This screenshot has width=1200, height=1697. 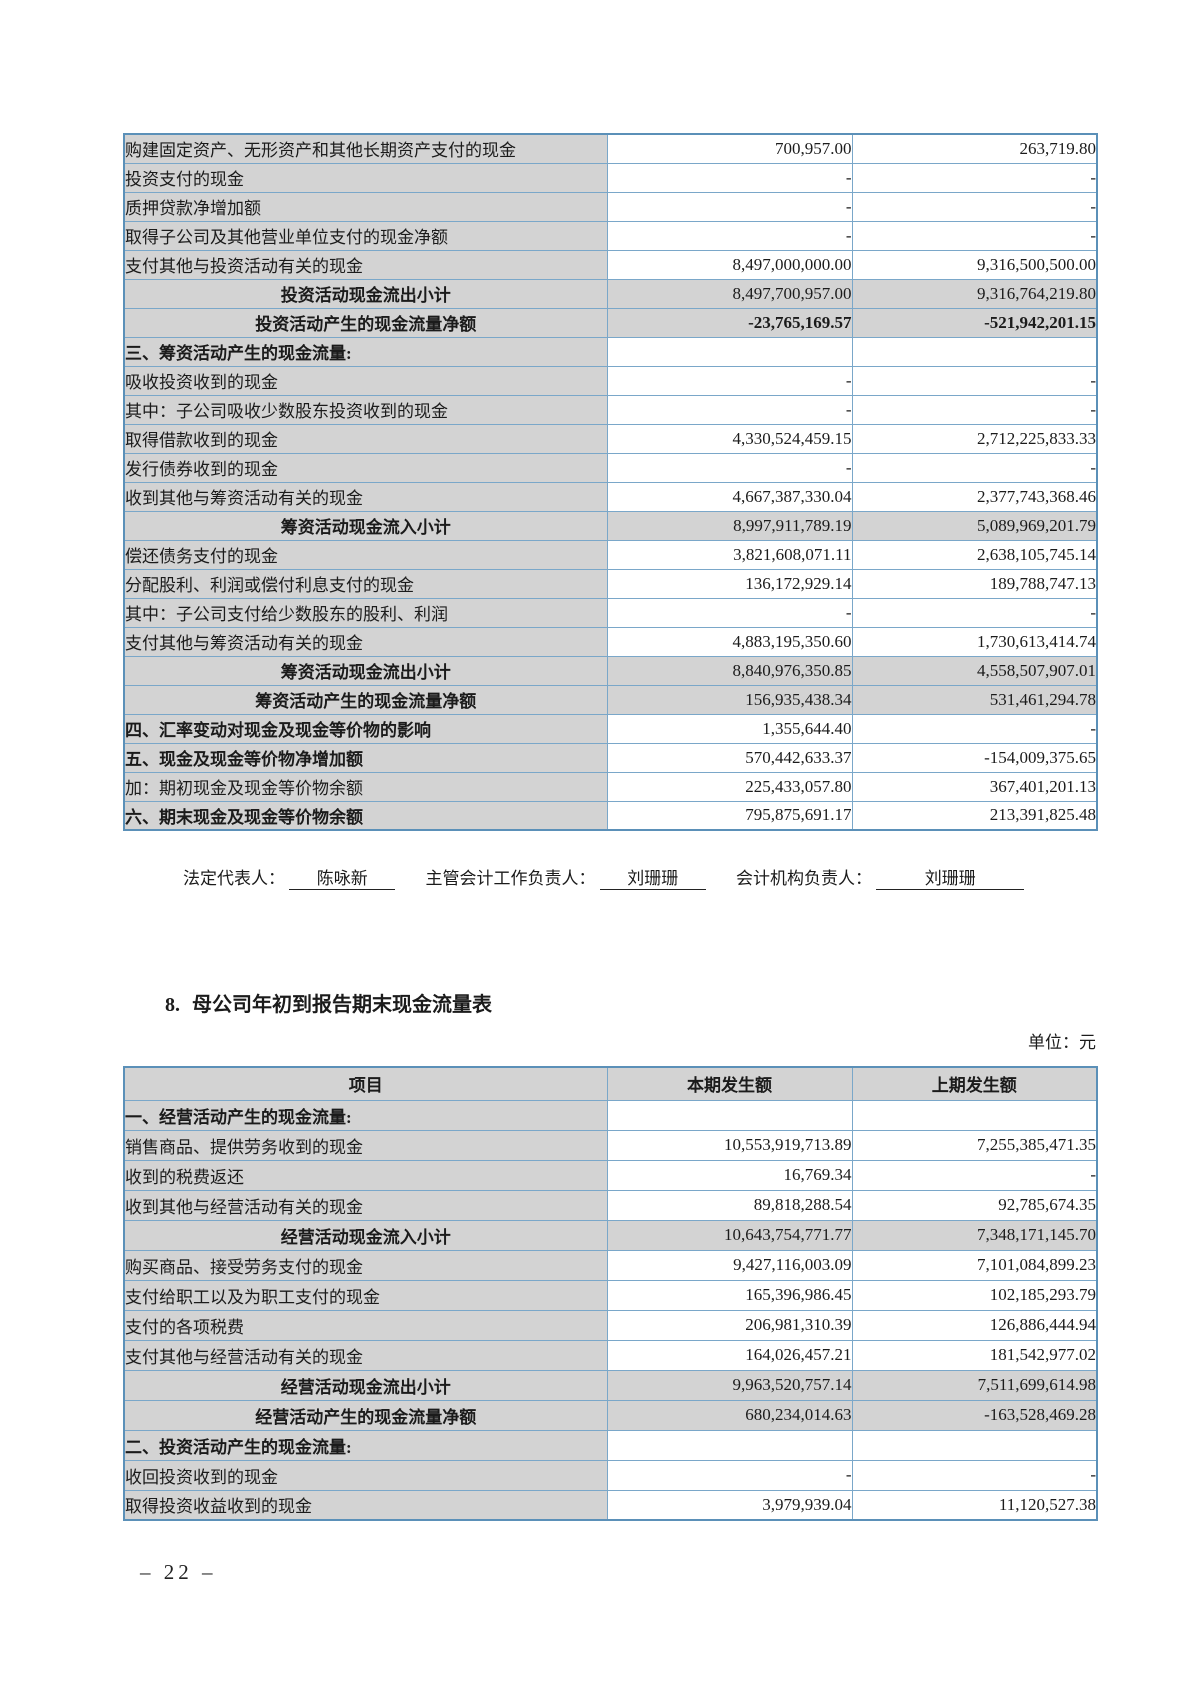 What do you see at coordinates (365, 467) in the screenshot?
I see `row-label: 发行债券收到的现金` at bounding box center [365, 467].